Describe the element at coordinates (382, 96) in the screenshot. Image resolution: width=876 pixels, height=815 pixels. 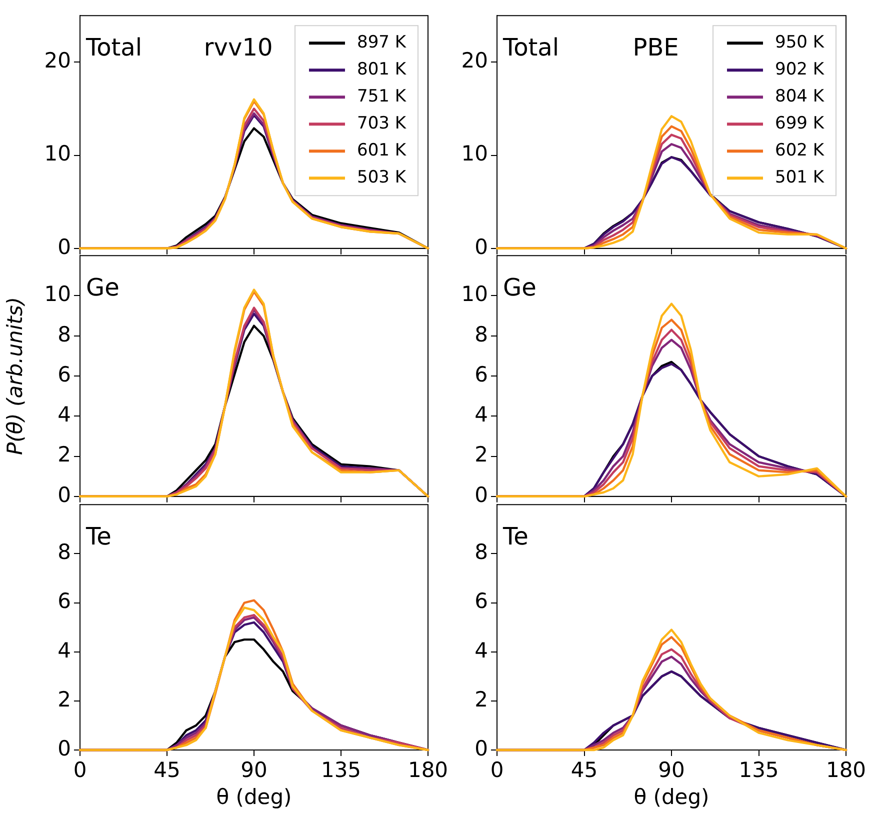
I see `legend-label: 751 K` at that location.